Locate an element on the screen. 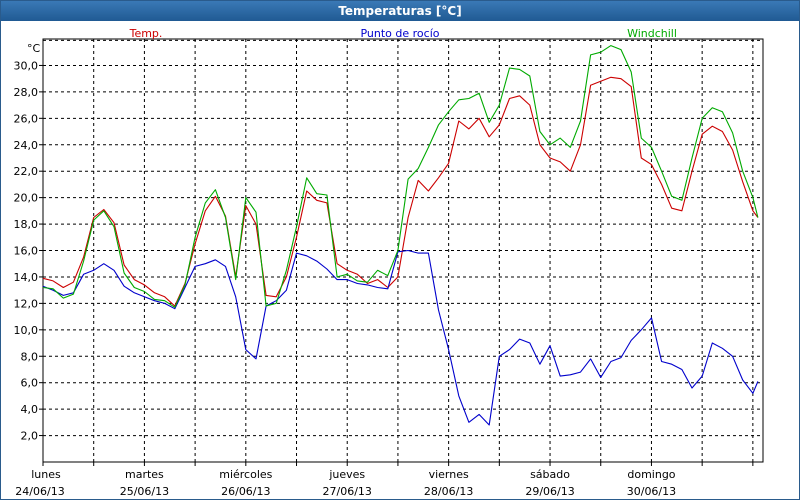 The width and height of the screenshot is (800, 500). y-tick-label: 14,0 is located at coordinates (26, 277).